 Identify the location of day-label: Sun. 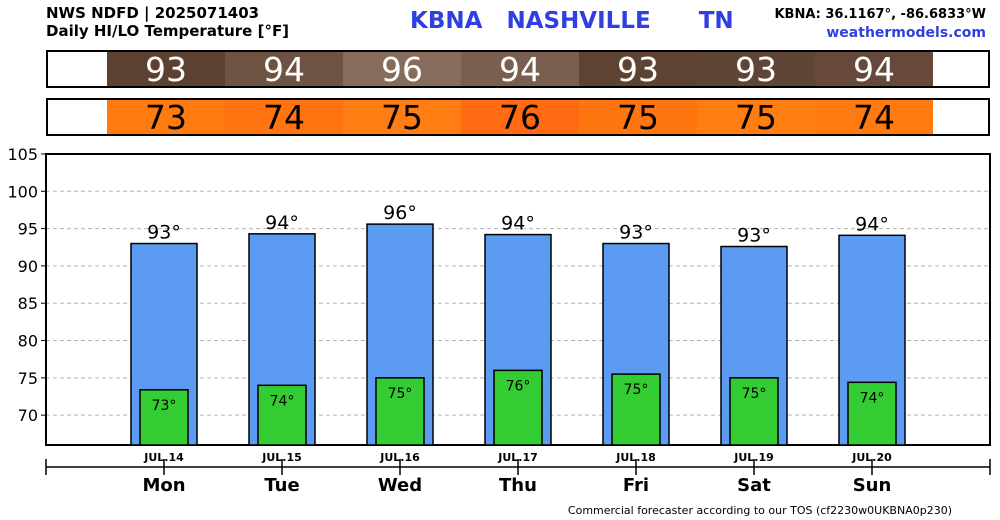
(872, 485).